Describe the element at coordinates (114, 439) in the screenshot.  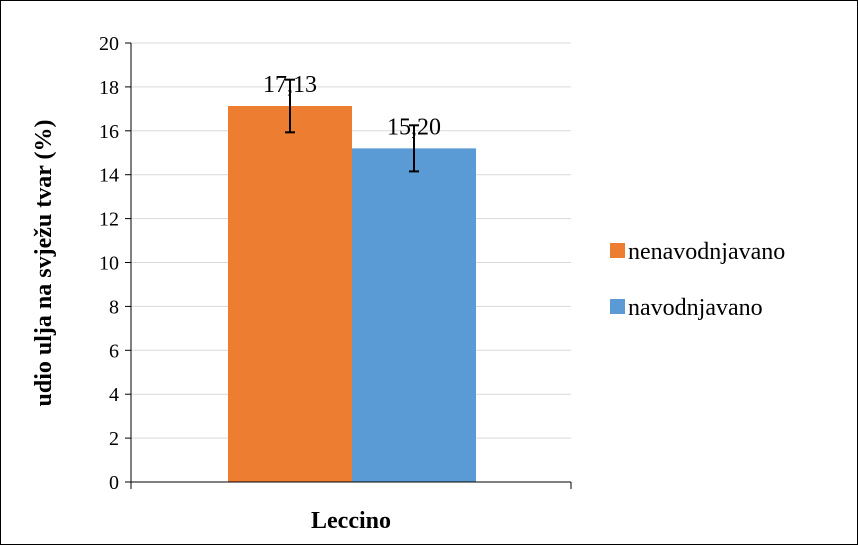
I see `y-tick-label: 2` at that location.